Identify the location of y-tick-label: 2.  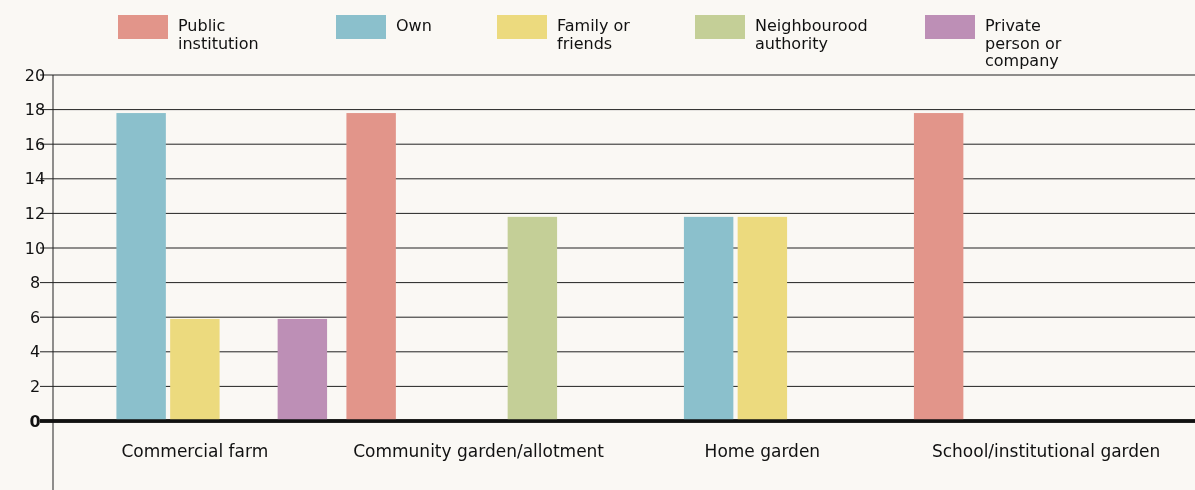
(35, 387).